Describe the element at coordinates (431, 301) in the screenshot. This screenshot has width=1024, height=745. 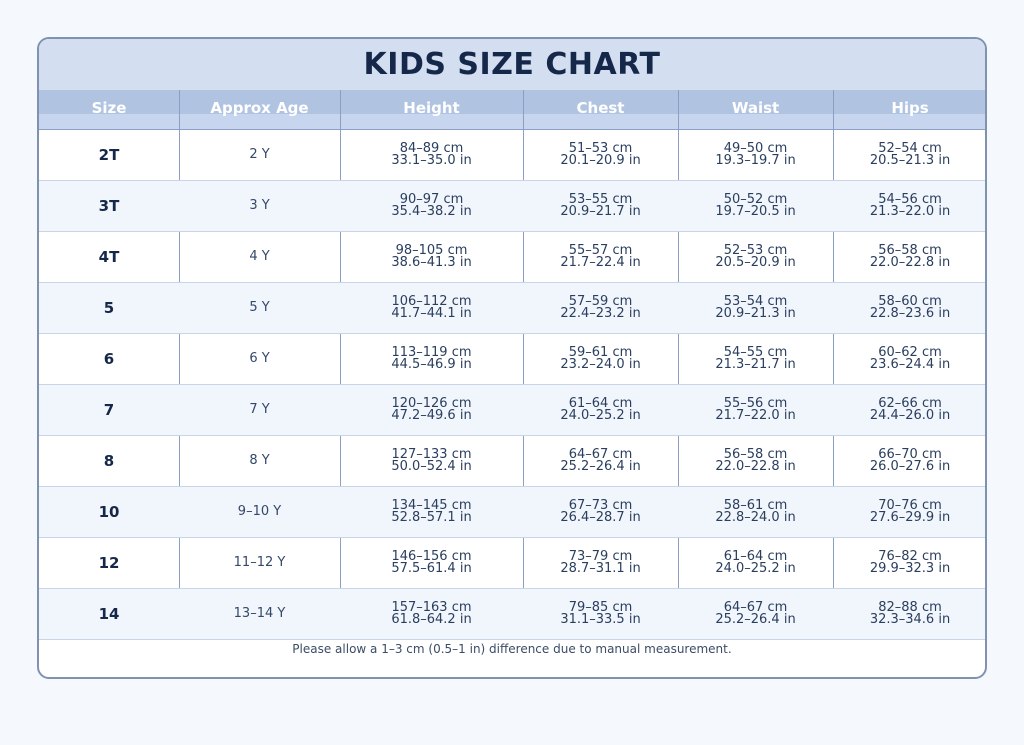
I see `value-cm: 106–112 cm` at that location.